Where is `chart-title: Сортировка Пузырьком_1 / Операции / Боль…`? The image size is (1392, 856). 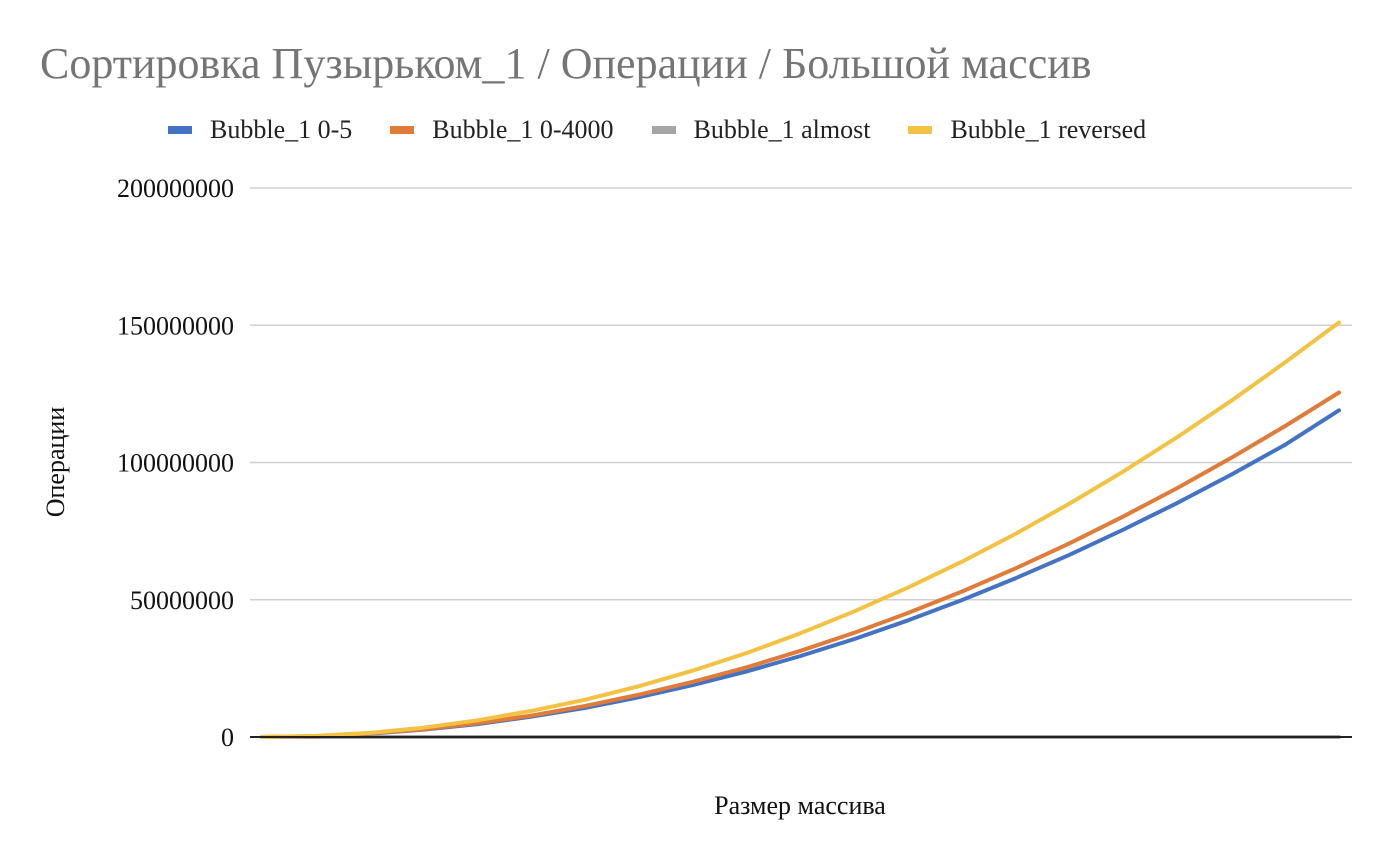 chart-title: Сортировка Пузырьком_1 / Операции / Боль… is located at coordinates (566, 63).